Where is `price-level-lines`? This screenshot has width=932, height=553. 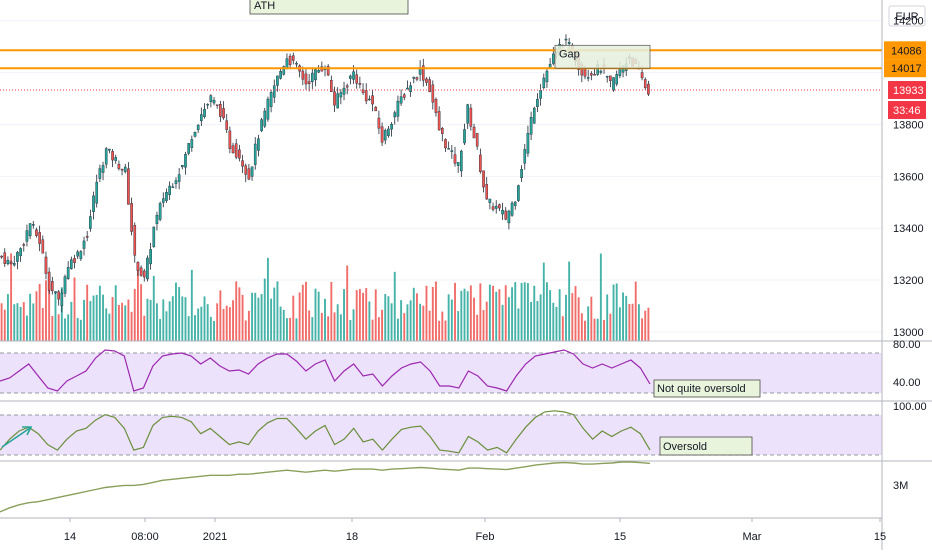
price-level-lines is located at coordinates (441, 70).